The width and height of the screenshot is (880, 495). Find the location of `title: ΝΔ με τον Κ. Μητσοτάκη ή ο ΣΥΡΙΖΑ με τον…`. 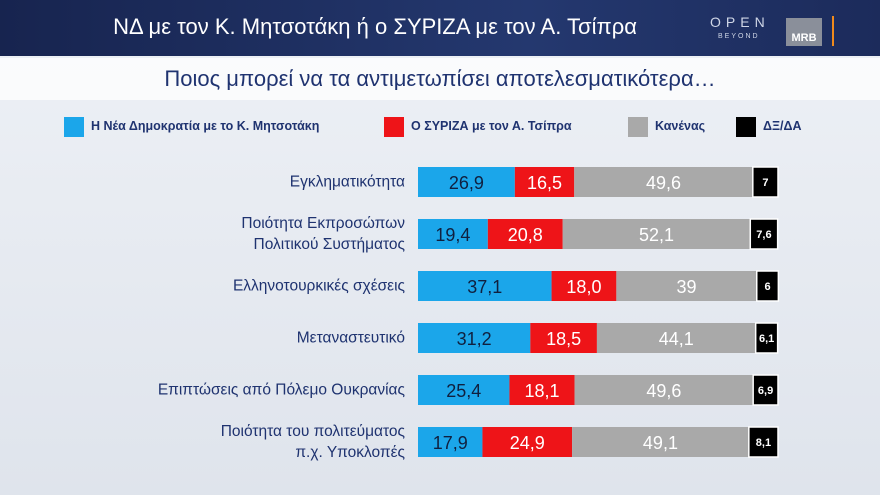

title: ΝΔ με τον Κ. Μητσοτάκη ή ο ΣΥΡΙΖΑ με τον… is located at coordinates (375, 26).